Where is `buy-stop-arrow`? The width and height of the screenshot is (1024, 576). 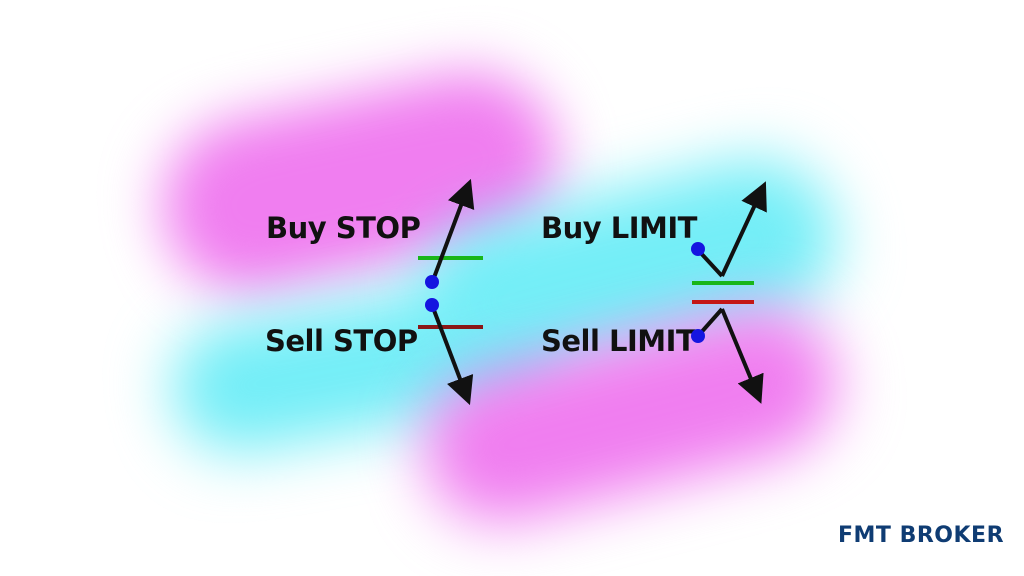
buy-stop-arrow is located at coordinates (452, 231).